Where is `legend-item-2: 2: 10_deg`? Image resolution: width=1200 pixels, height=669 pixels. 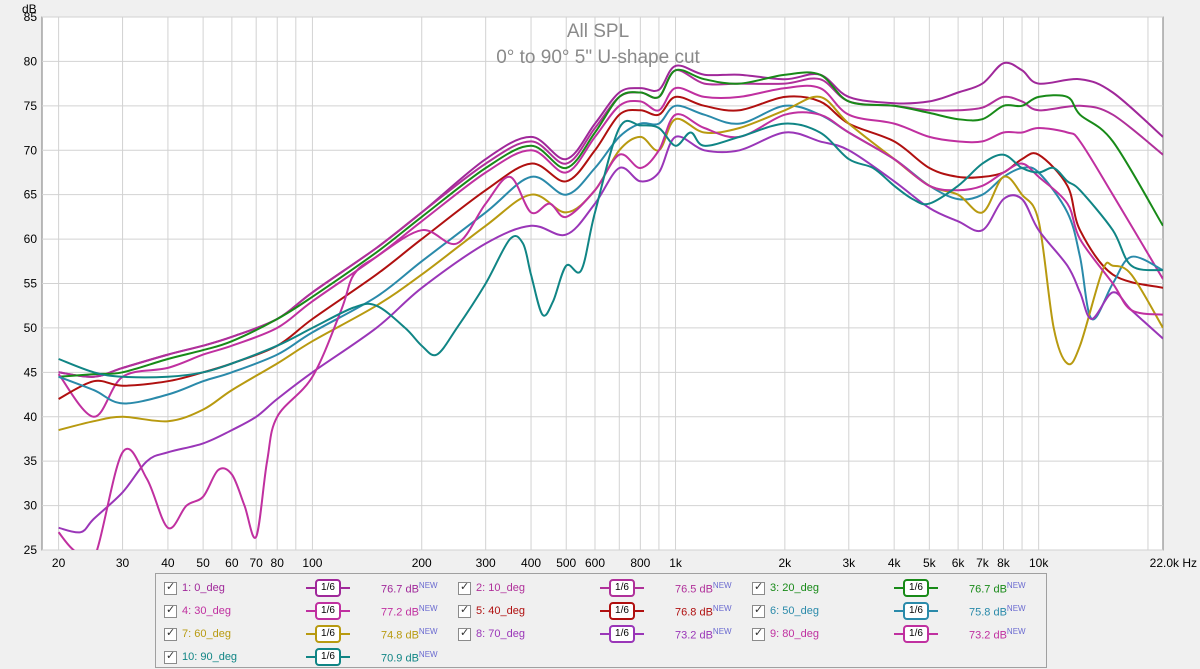
legend-item-2: 2: 10_deg is located at coordinates (491, 588).